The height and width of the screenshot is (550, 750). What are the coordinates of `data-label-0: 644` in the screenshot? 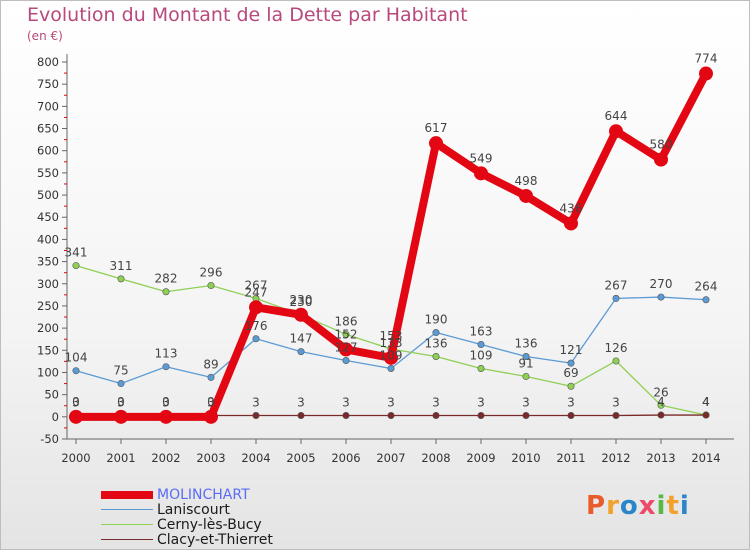 It's located at (616, 116).